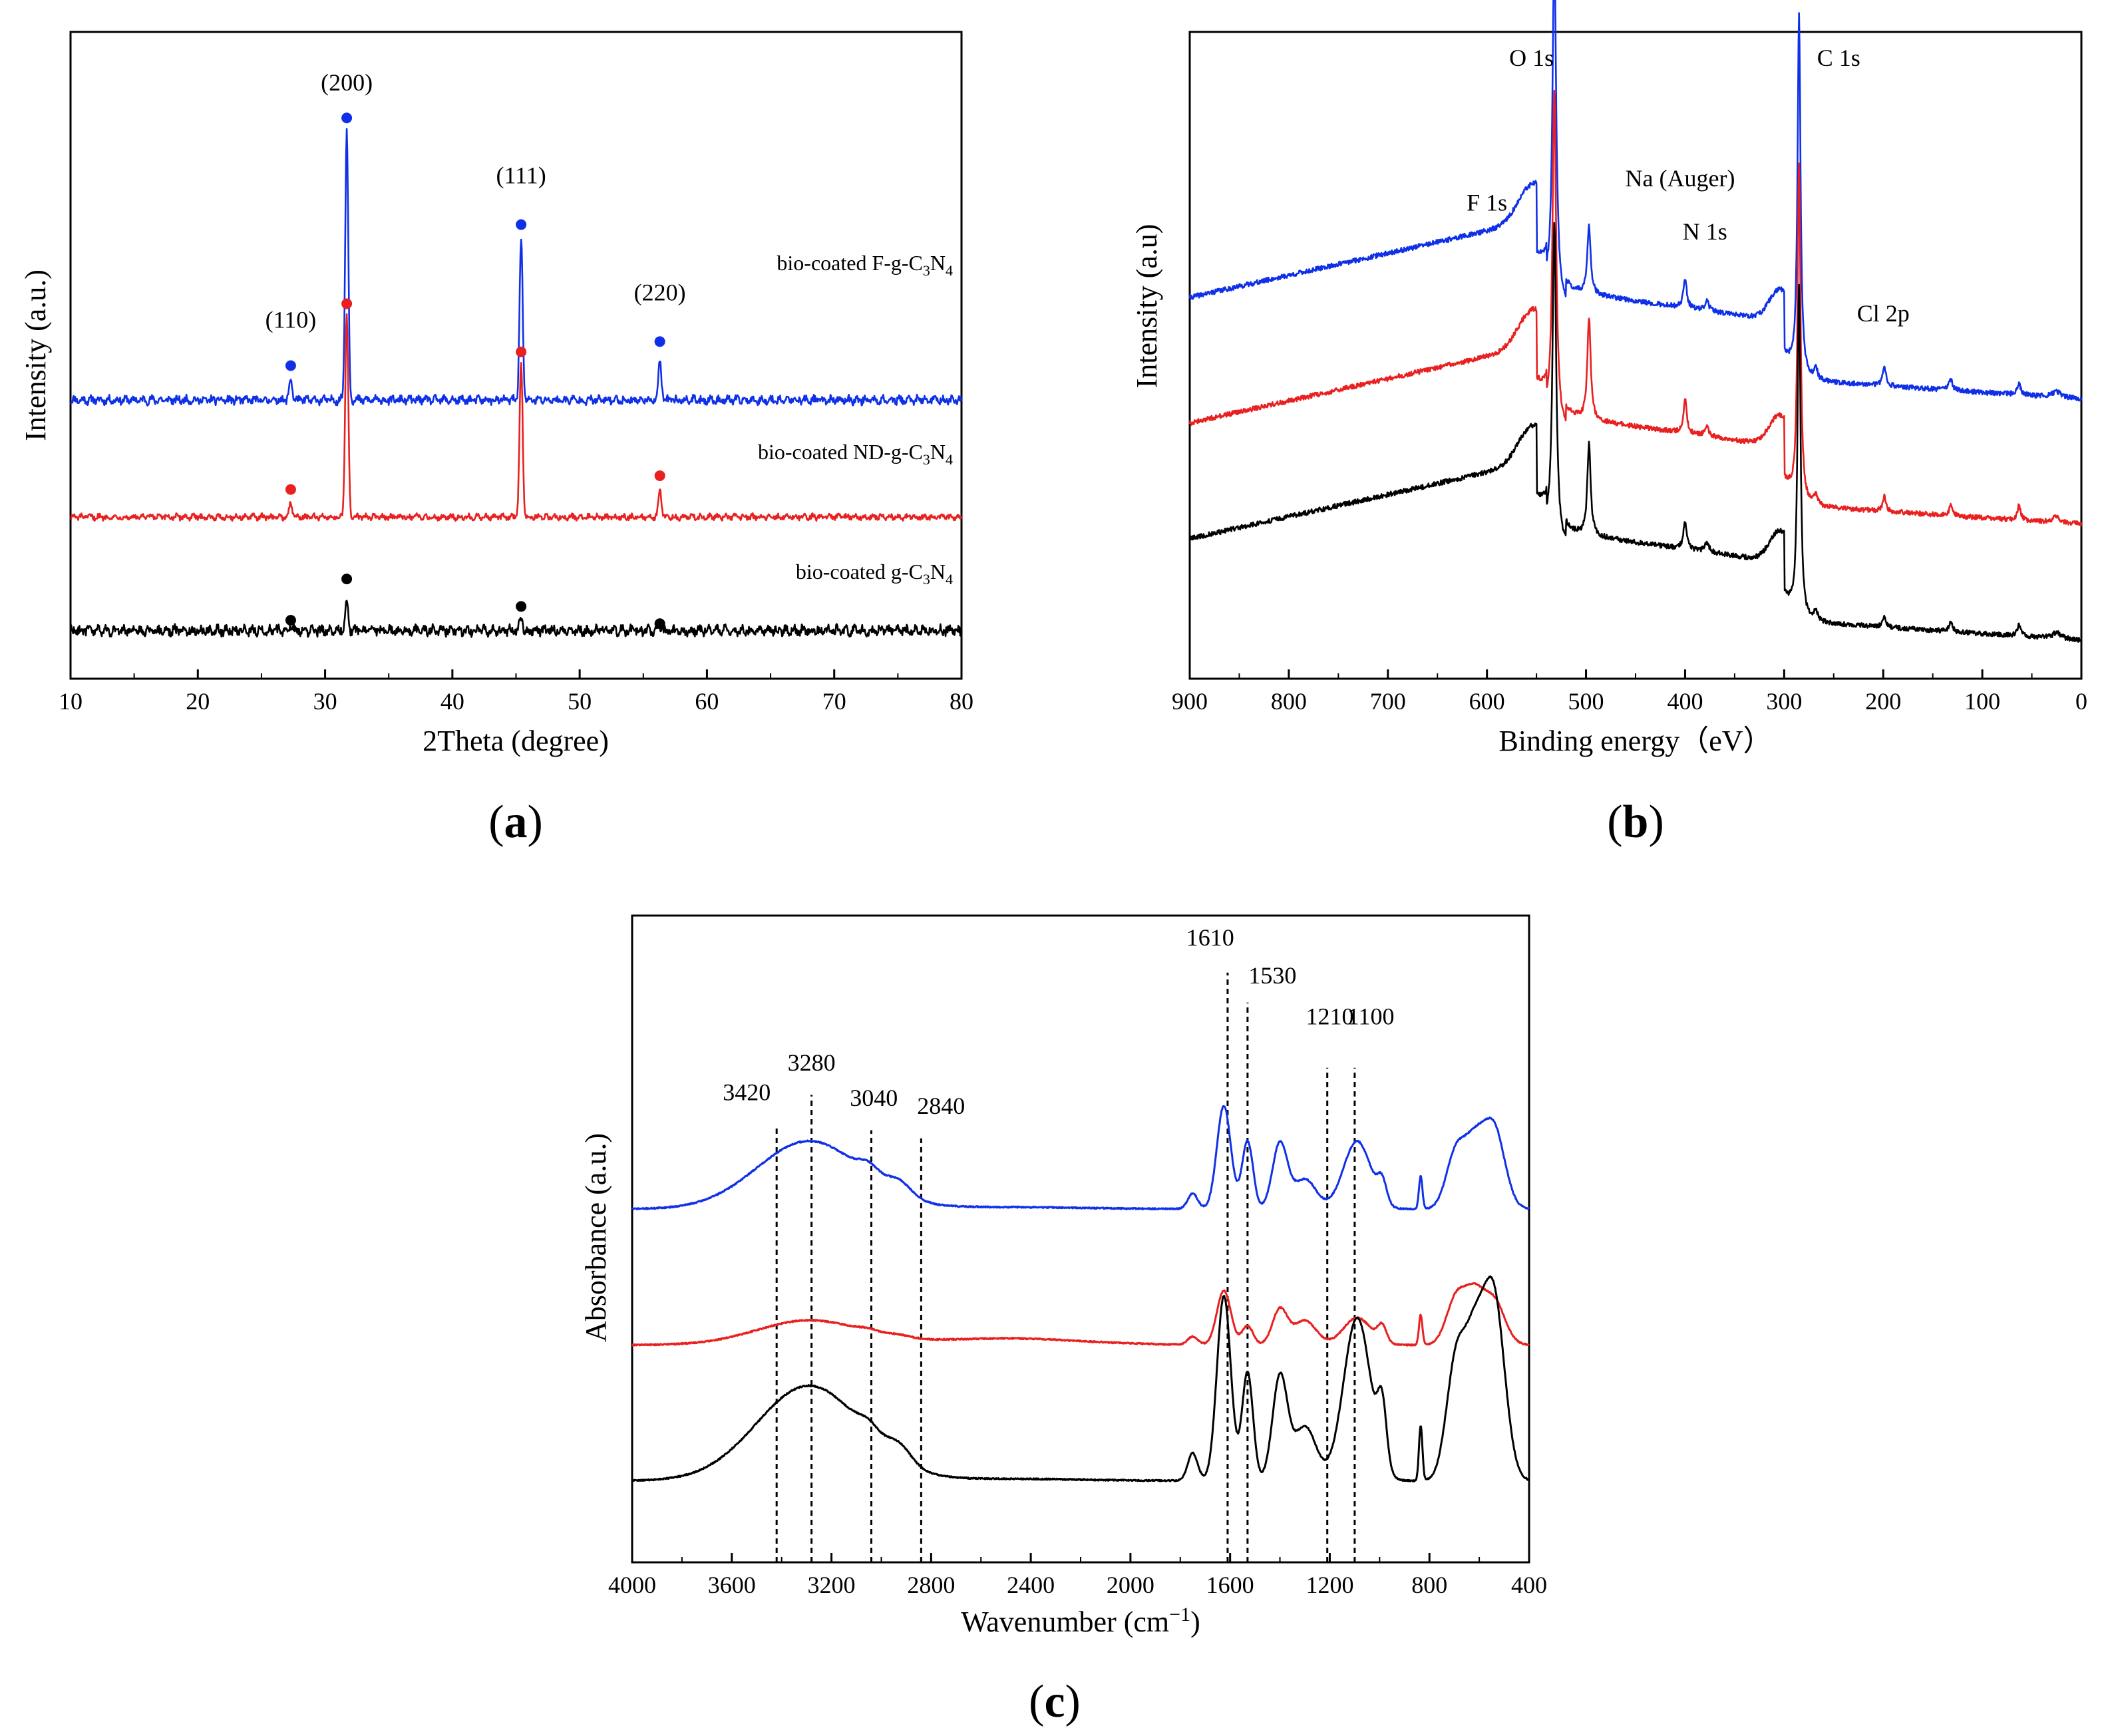  Describe the element at coordinates (1487, 701) in the screenshot. I see `x-tick-label: 600` at that location.